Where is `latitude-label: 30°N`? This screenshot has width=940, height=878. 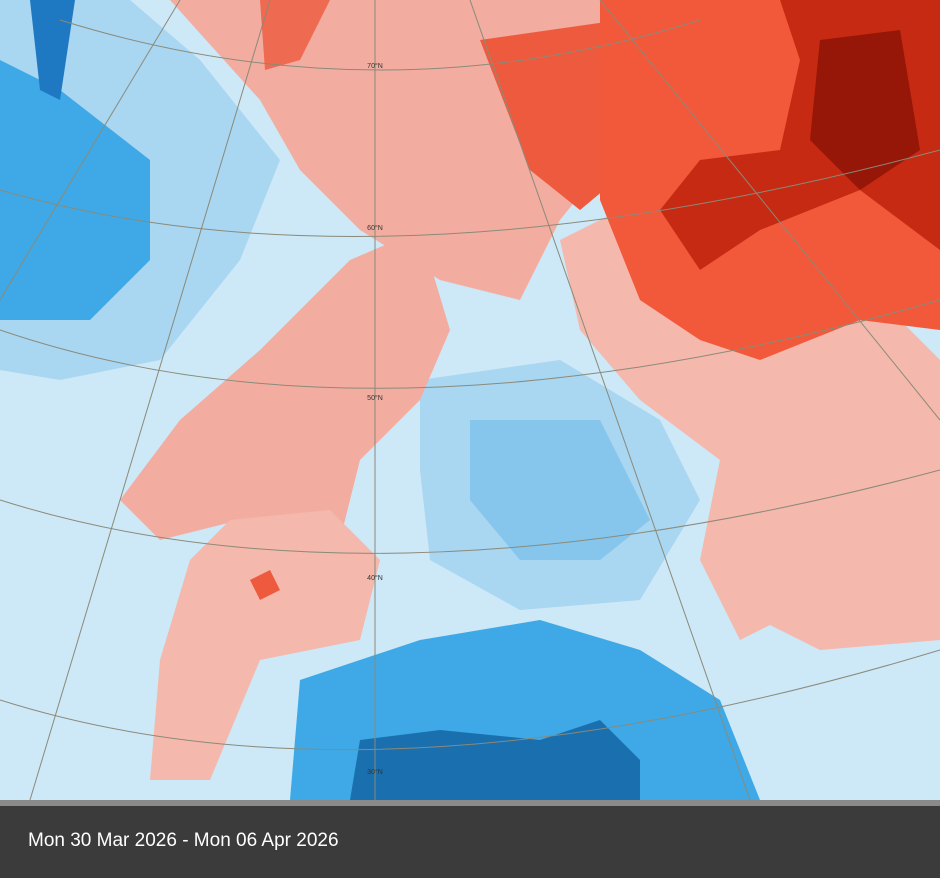 latitude-label: 30°N is located at coordinates (375, 772).